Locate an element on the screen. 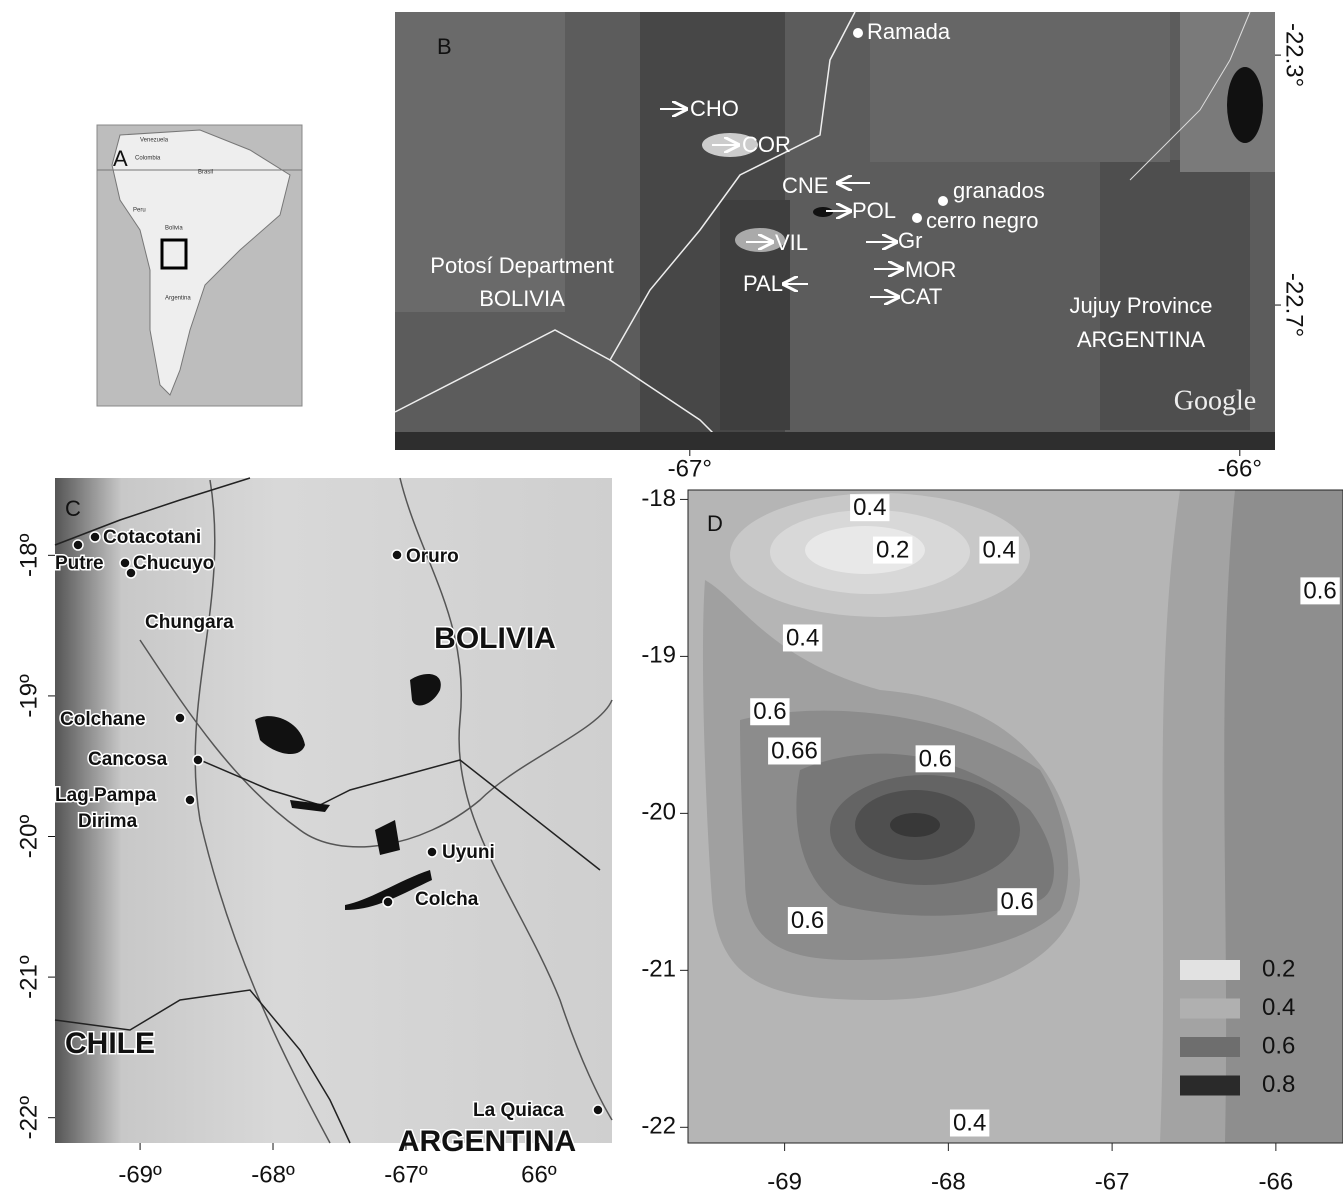 This screenshot has height=1197, width=1343. country-label: Argentina is located at coordinates (178, 299).